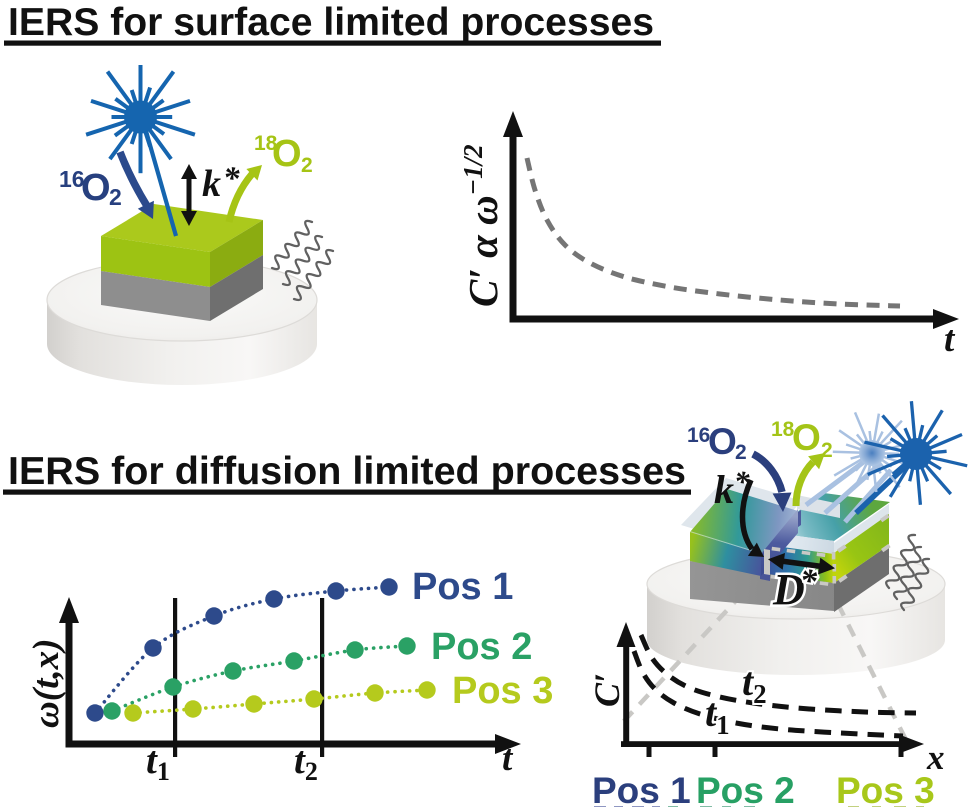  What do you see at coordinates (158, 762) in the screenshot?
I see `svg-text: t1` at bounding box center [158, 762].